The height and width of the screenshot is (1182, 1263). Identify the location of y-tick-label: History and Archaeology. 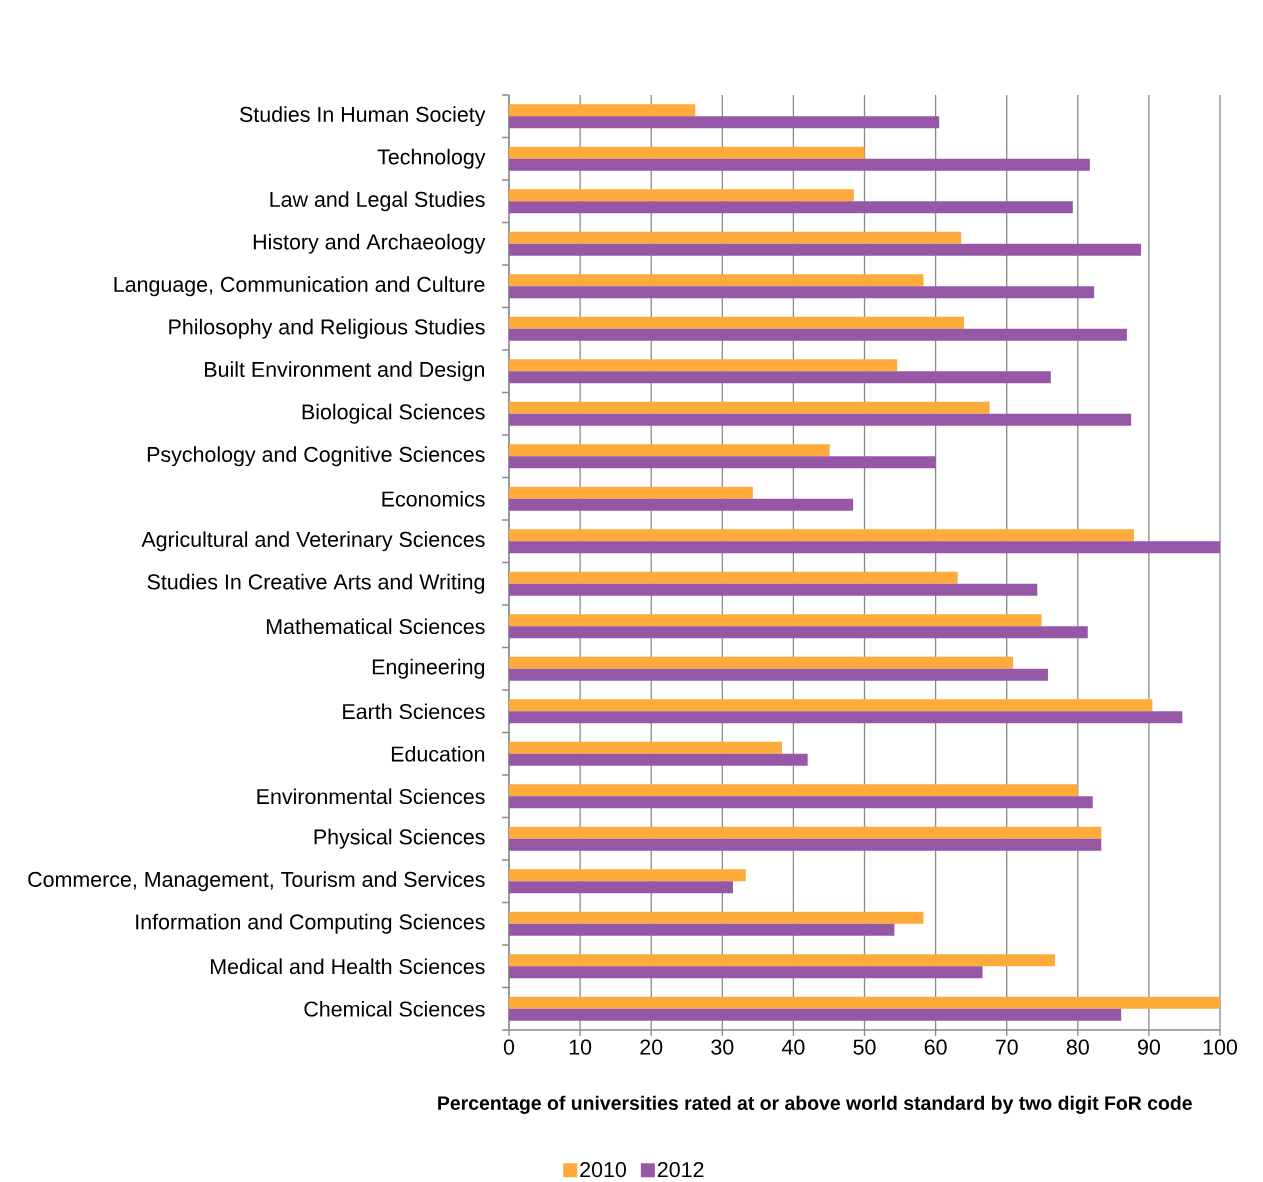
(369, 243).